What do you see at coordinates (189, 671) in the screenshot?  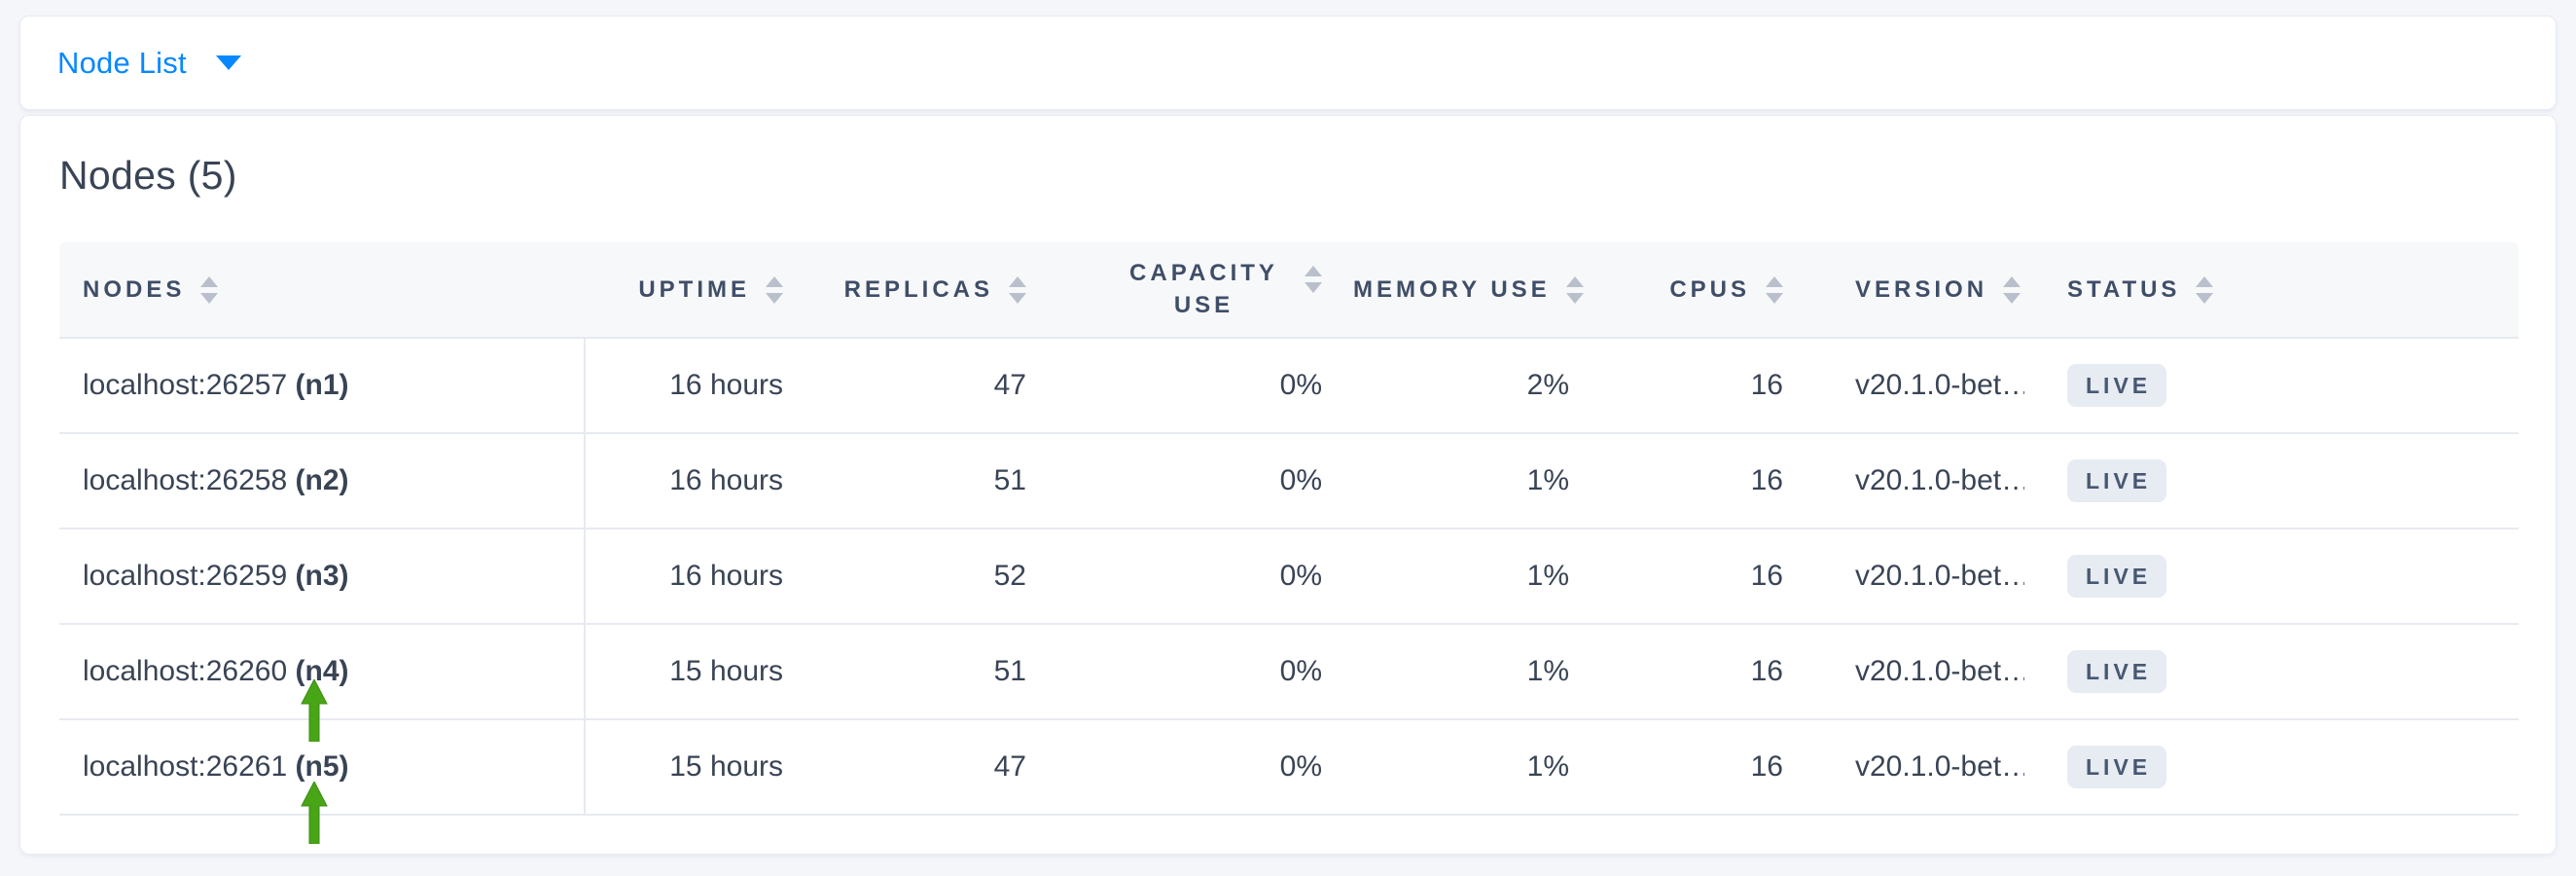 I see `node-address: localhost:26260` at bounding box center [189, 671].